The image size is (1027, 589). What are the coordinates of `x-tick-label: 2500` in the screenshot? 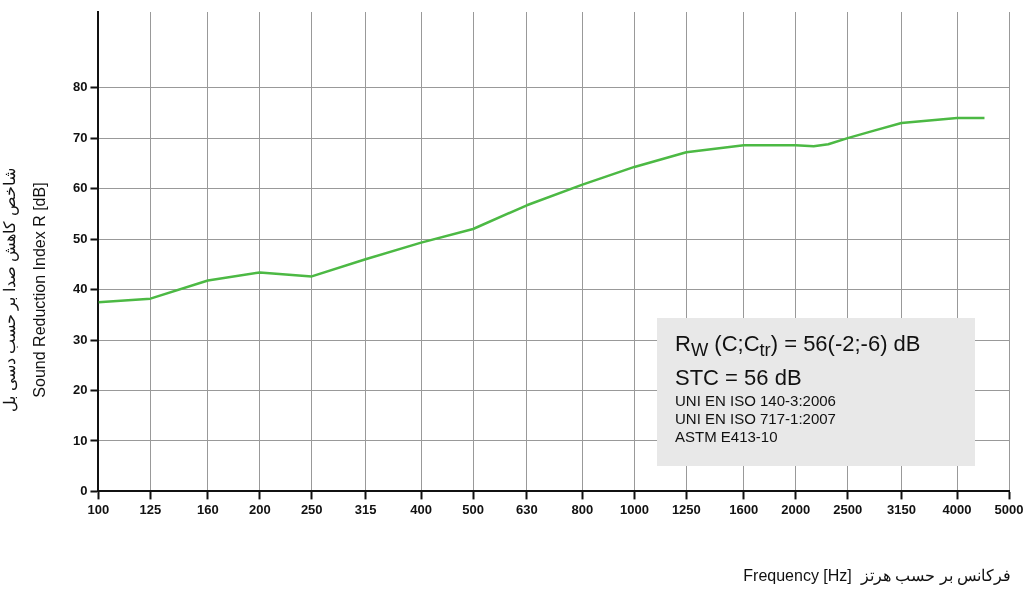 It's located at (848, 509).